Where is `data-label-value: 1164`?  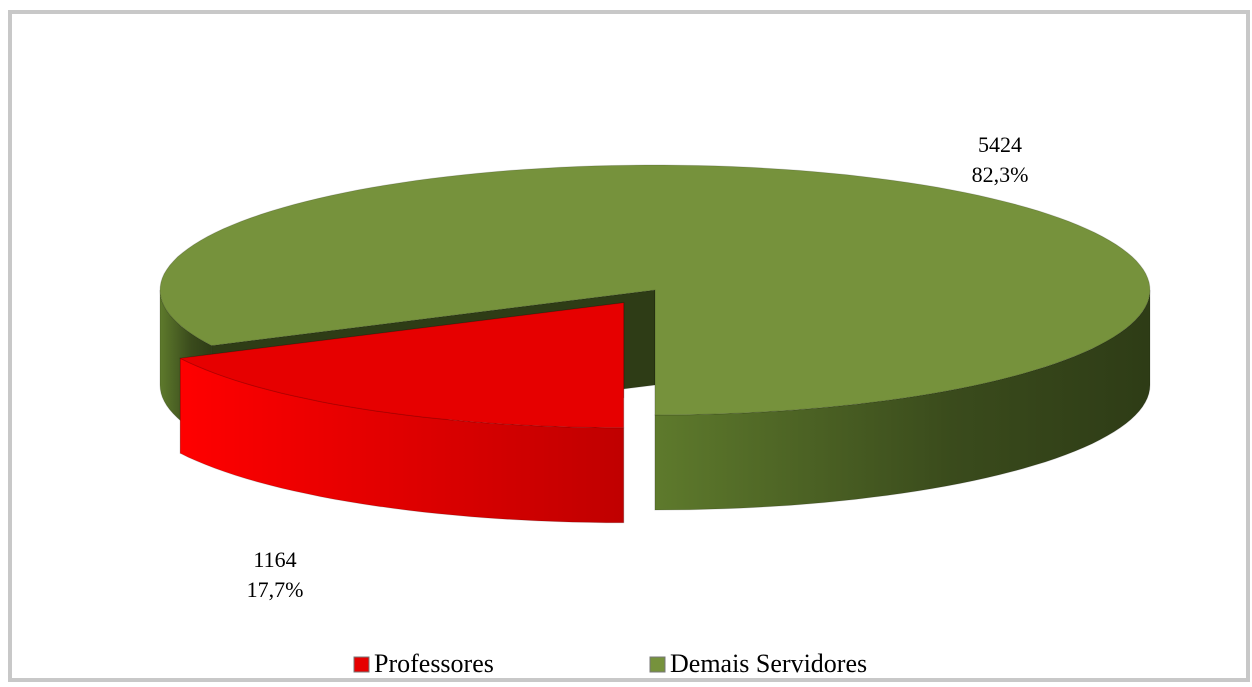 data-label-value: 1164 is located at coordinates (274, 559).